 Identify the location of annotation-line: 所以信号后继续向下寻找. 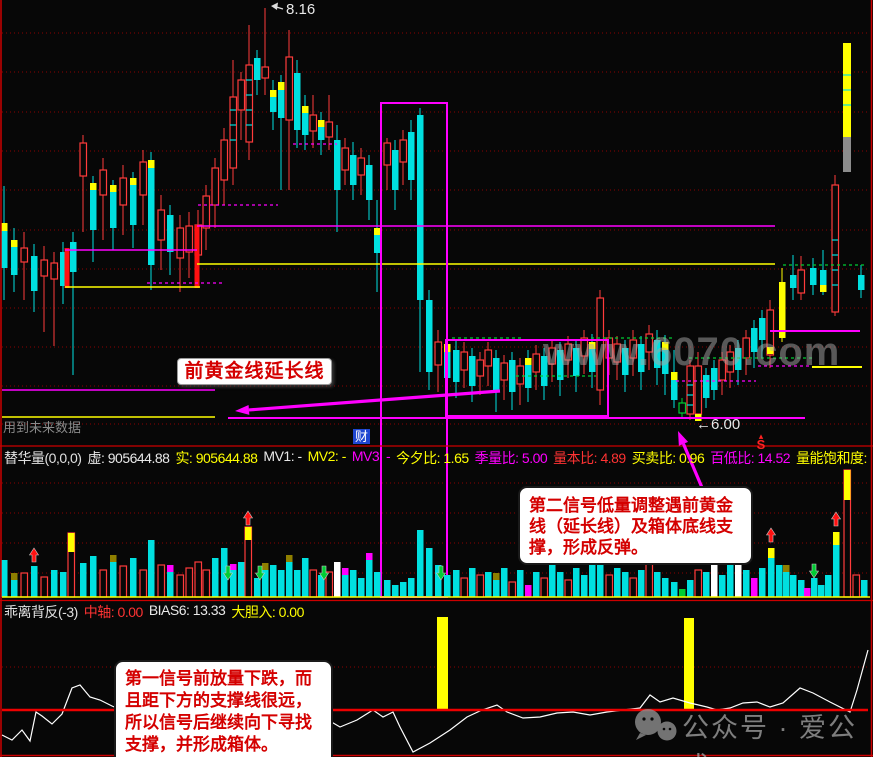
(218, 722).